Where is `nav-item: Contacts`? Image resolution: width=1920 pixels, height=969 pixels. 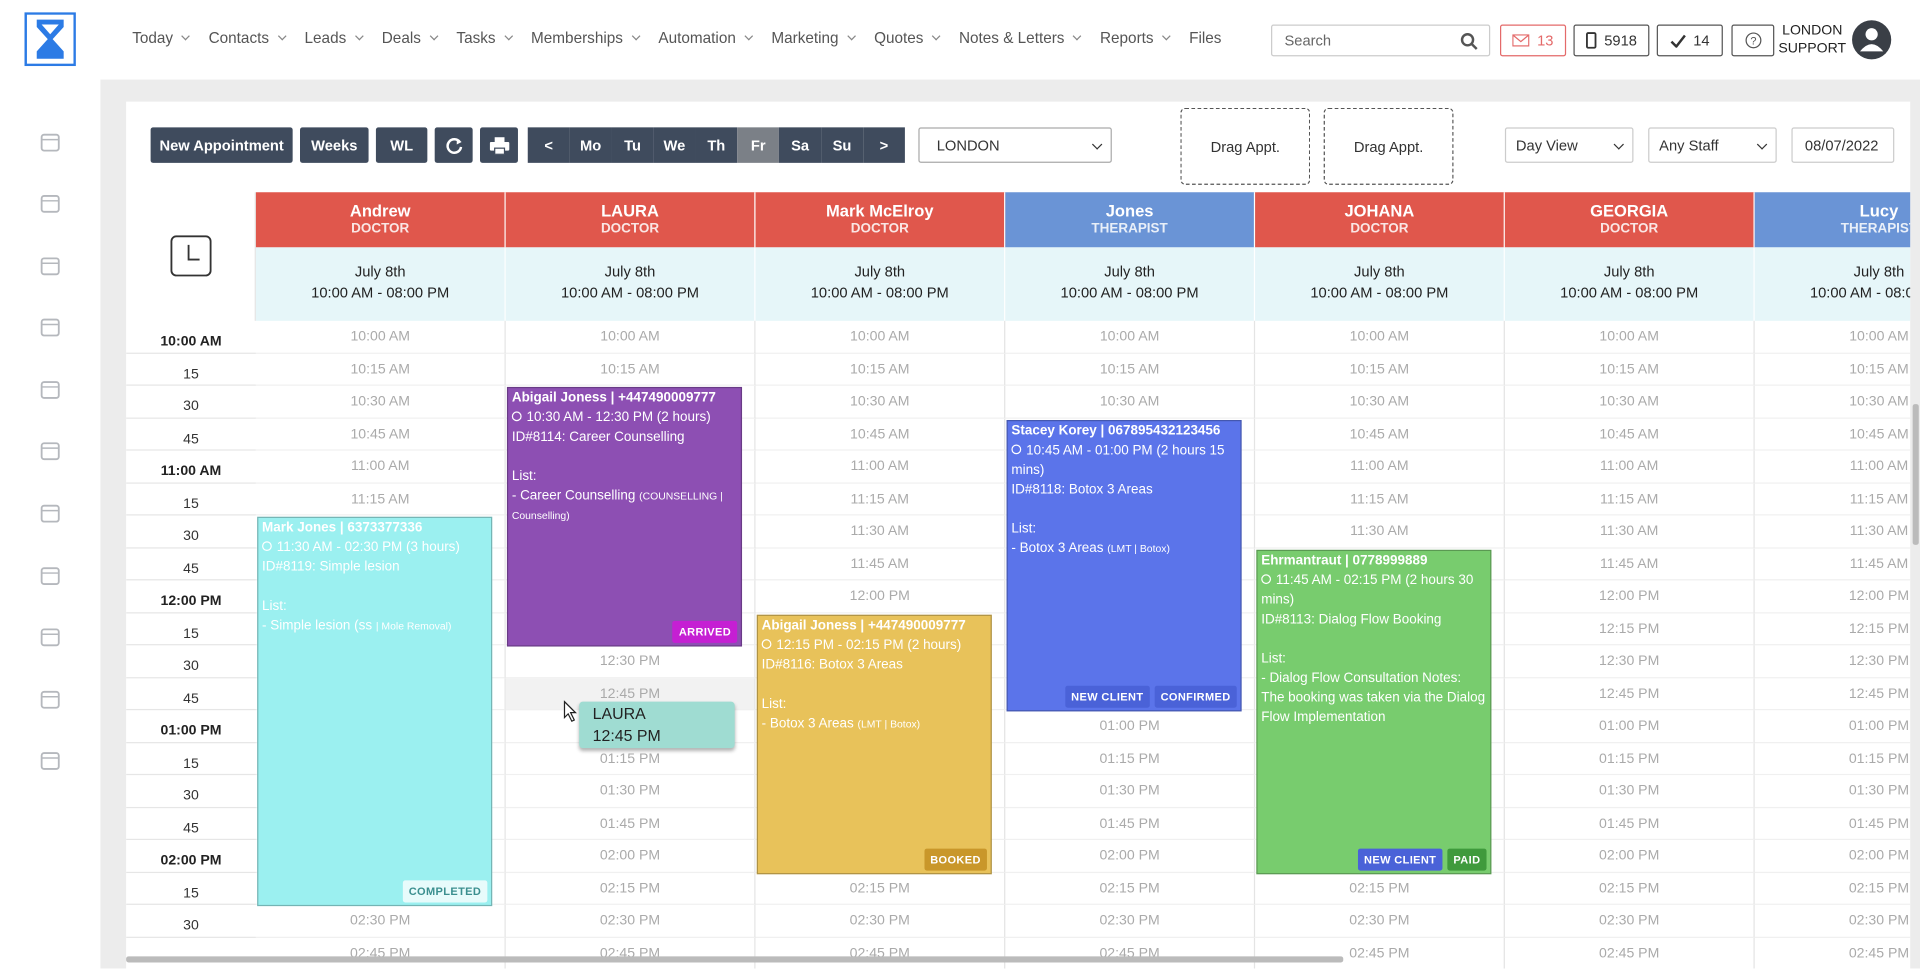
nav-item: Contacts is located at coordinates (247, 37).